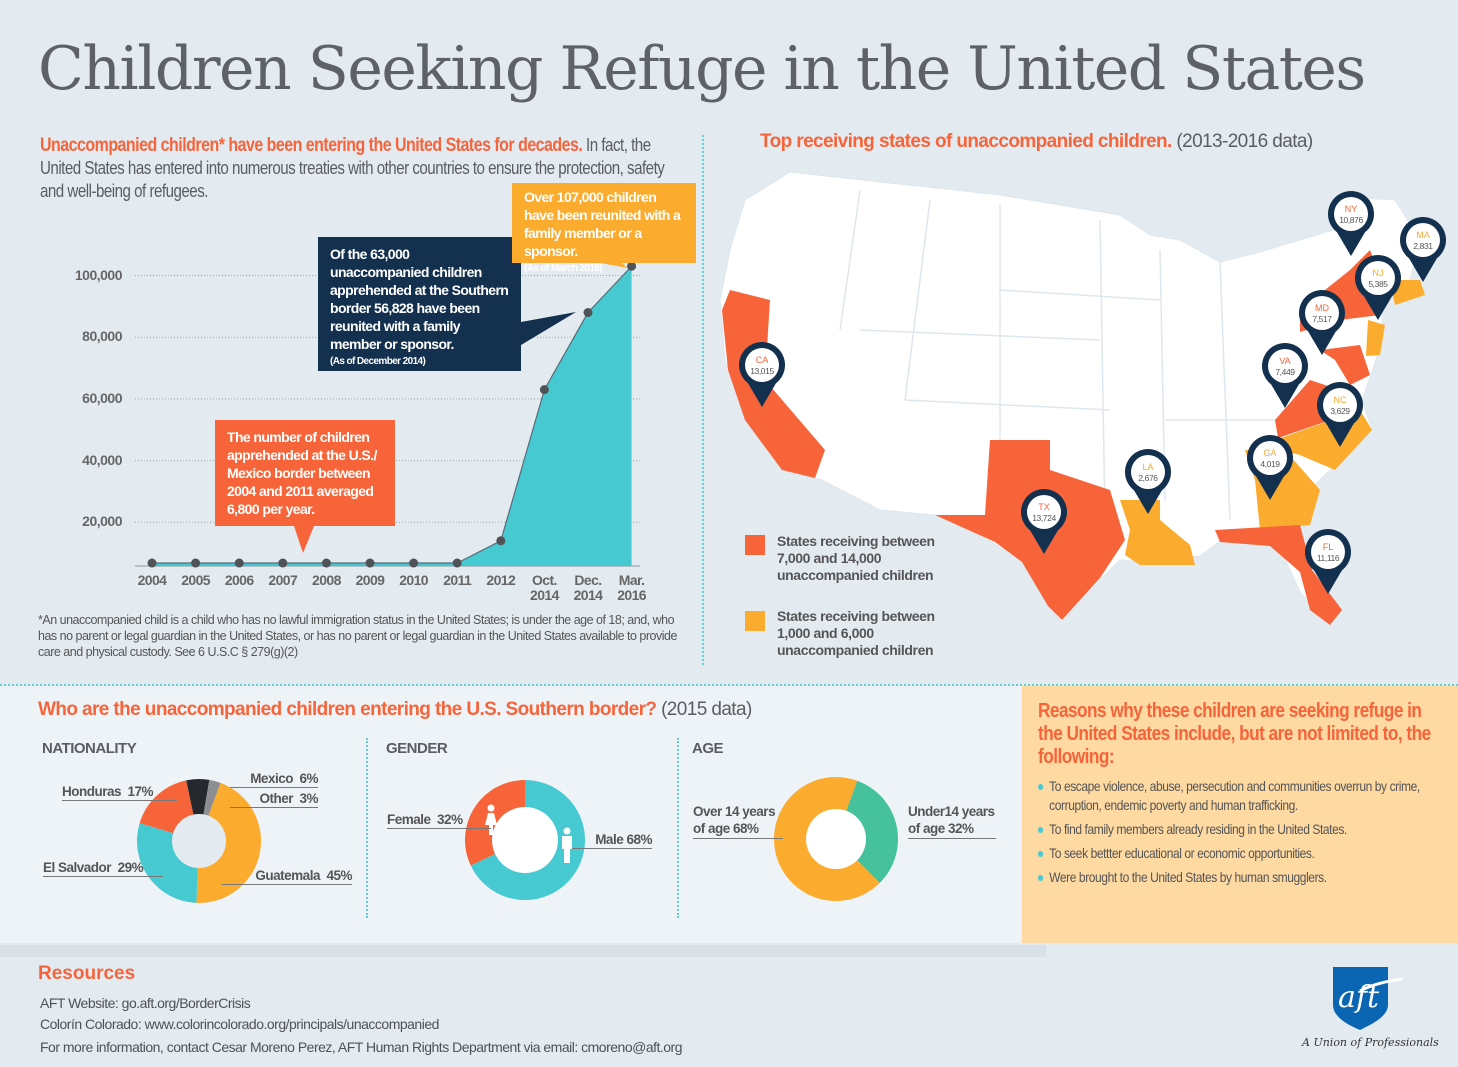 Image resolution: width=1458 pixels, height=1067 pixels. Describe the element at coordinates (611, 265) in the screenshot. I see `callout-yellow-pointer` at that location.